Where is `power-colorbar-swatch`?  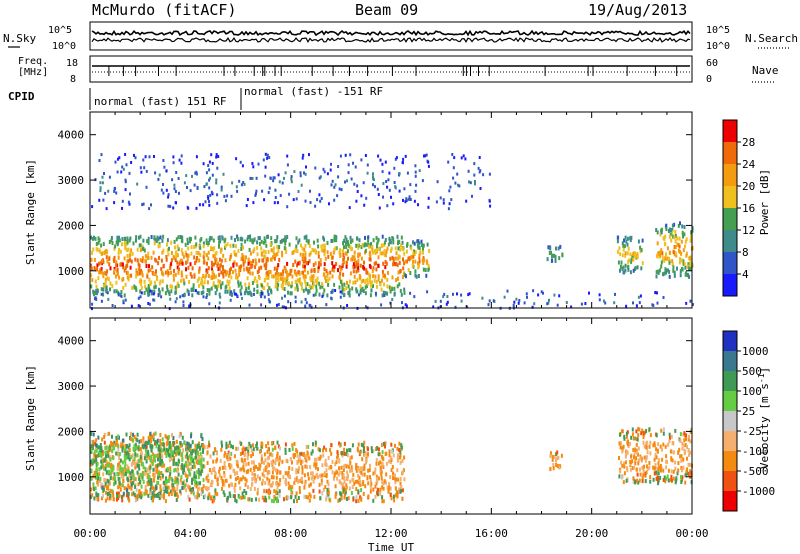 power-colorbar-swatch is located at coordinates (730, 285).